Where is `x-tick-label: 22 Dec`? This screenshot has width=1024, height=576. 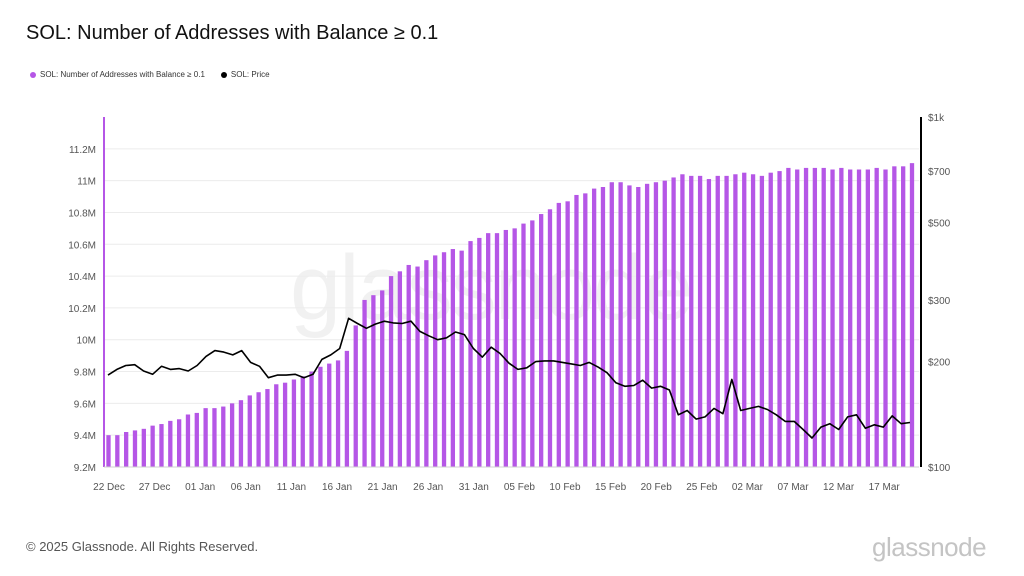
x-tick-label: 22 Dec is located at coordinates (109, 487).